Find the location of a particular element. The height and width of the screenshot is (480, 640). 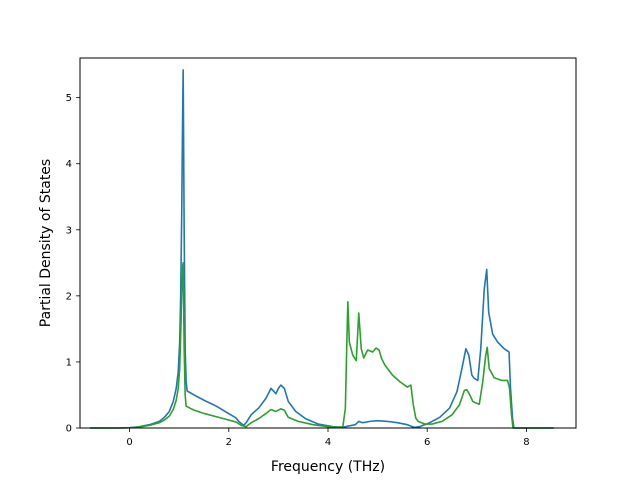

y-tick-label: 3 is located at coordinates (69, 230).